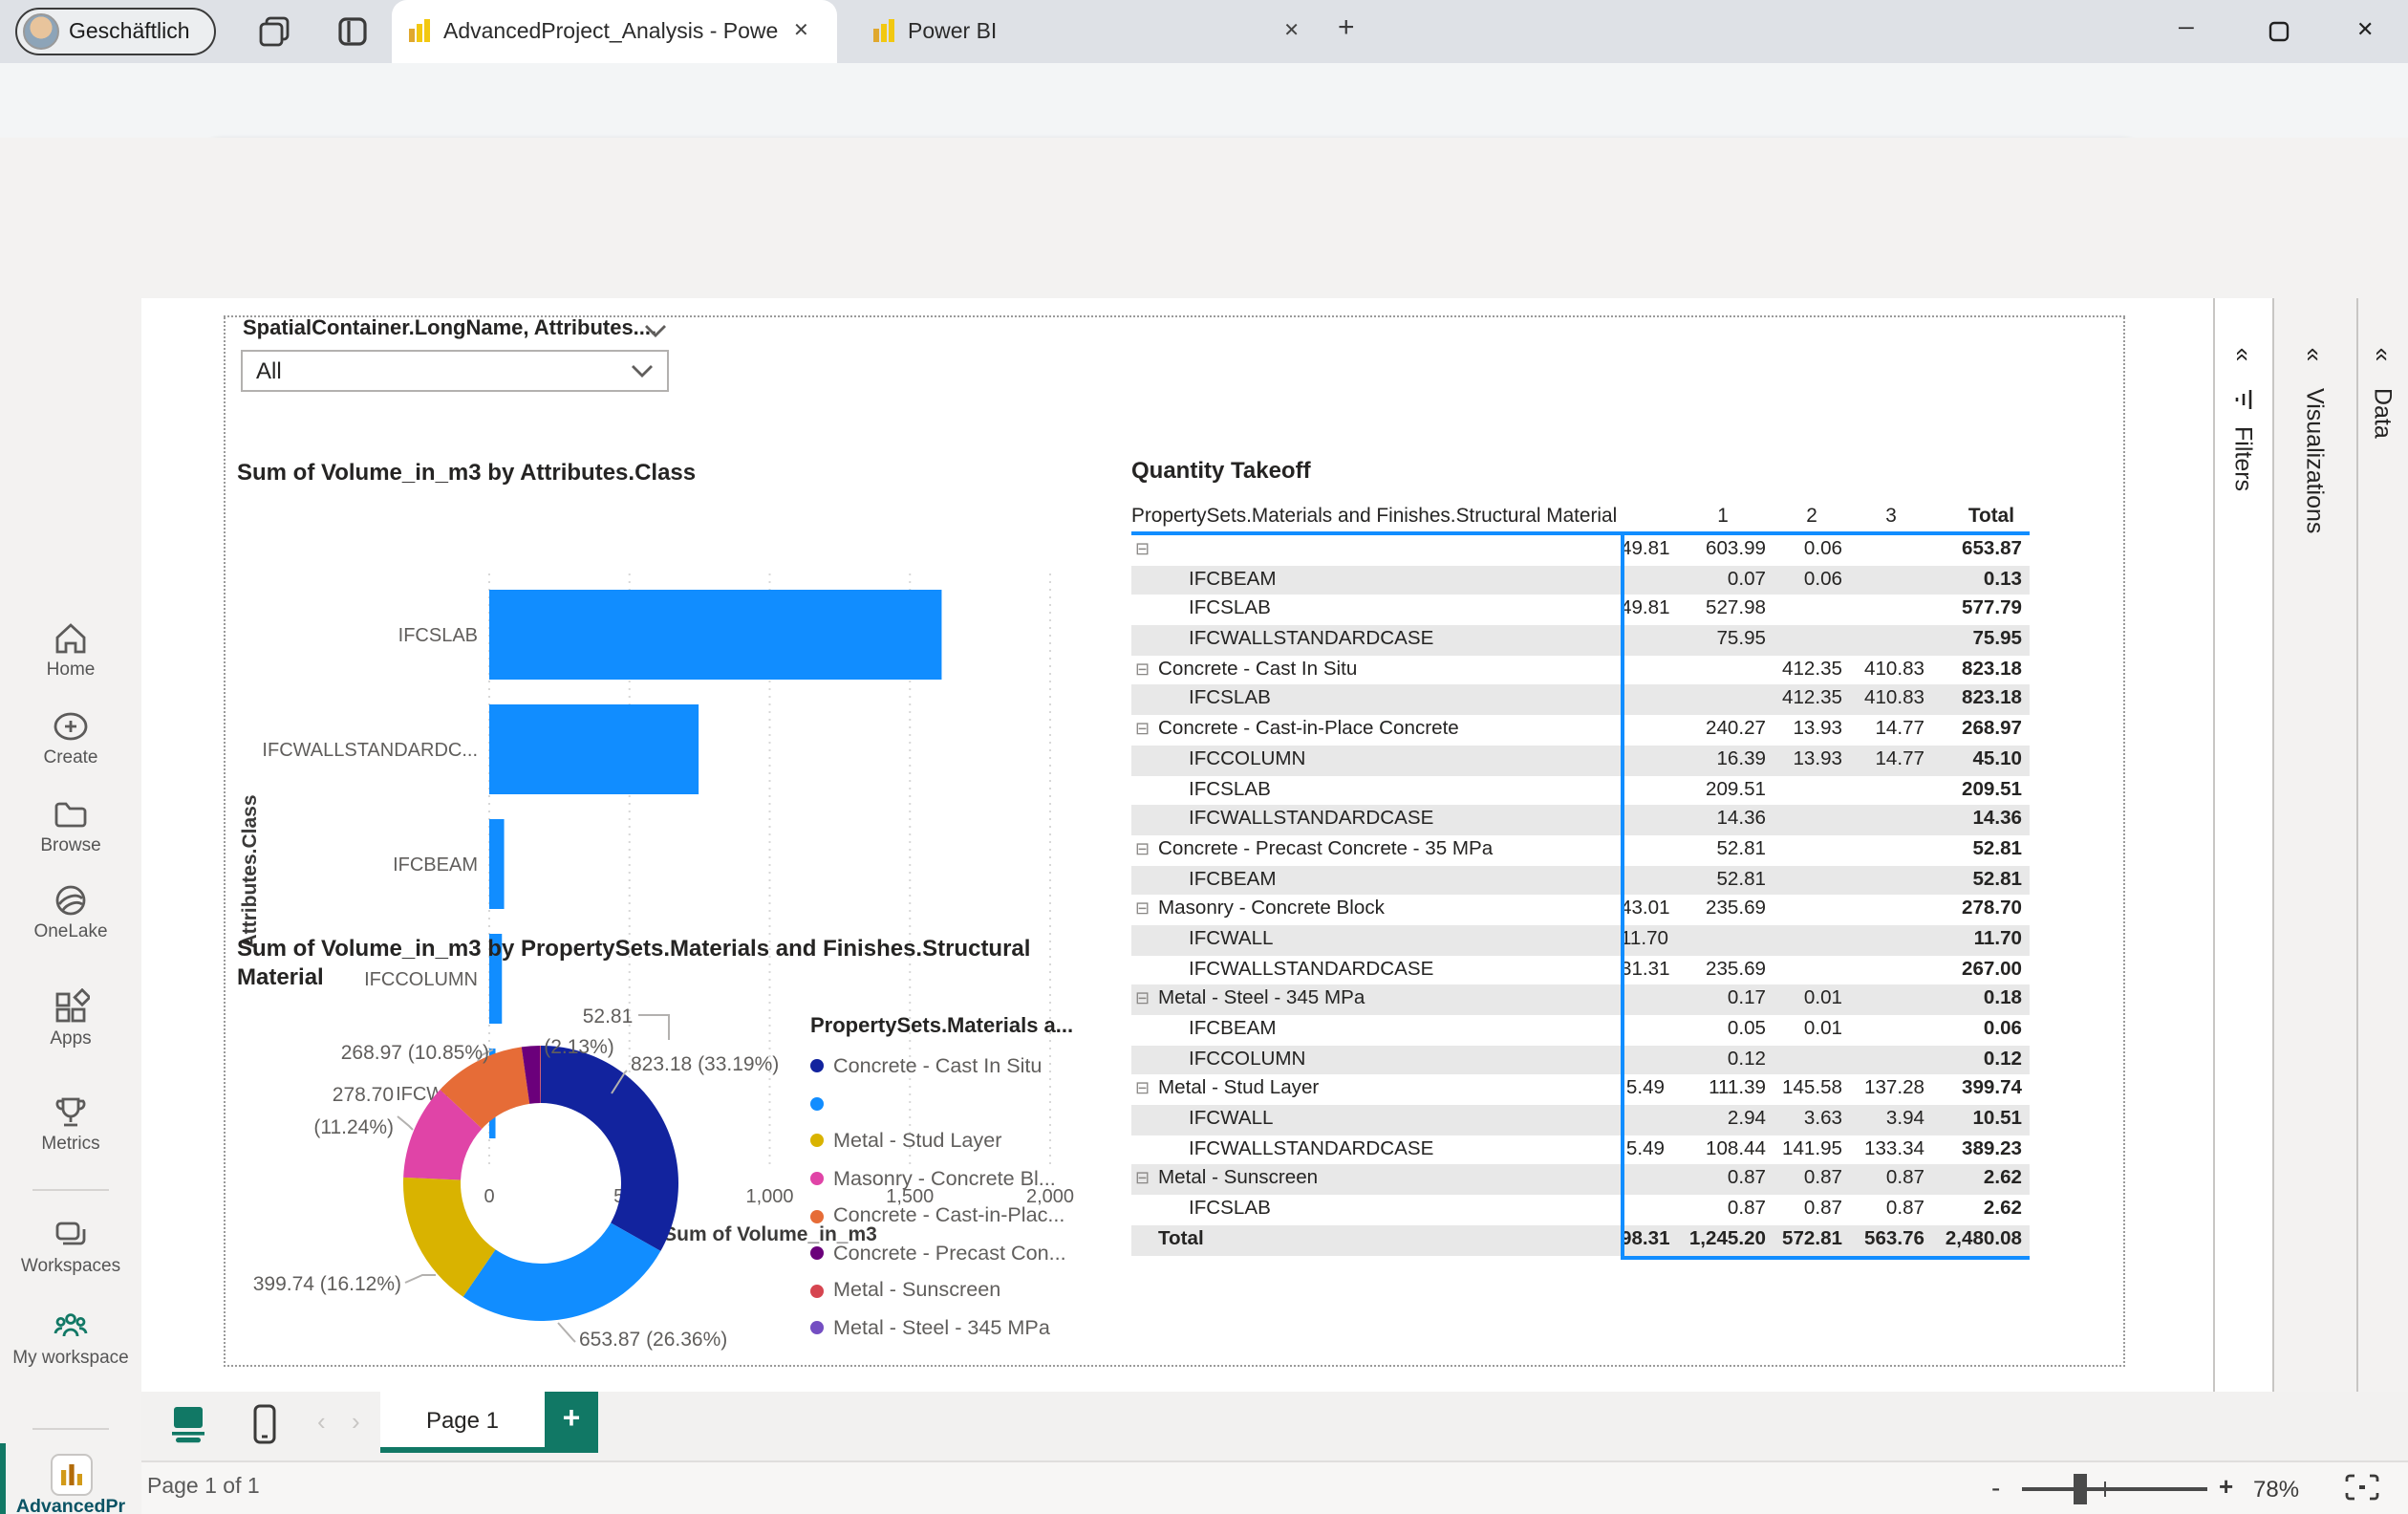  What do you see at coordinates (71, 1124) in the screenshot?
I see `sidebar-item-metrics: Metrics` at bounding box center [71, 1124].